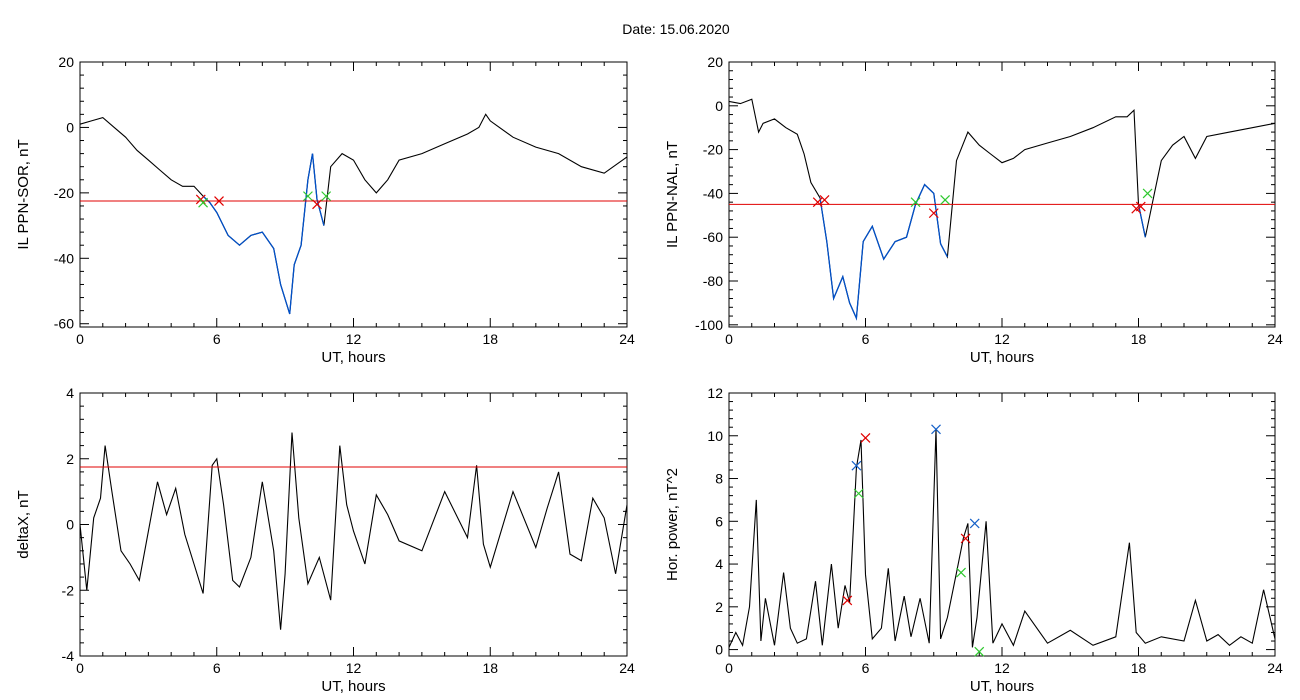  Describe the element at coordinates (676, 29) in the screenshot. I see `figure-title: Date: 15.06.2020` at that location.